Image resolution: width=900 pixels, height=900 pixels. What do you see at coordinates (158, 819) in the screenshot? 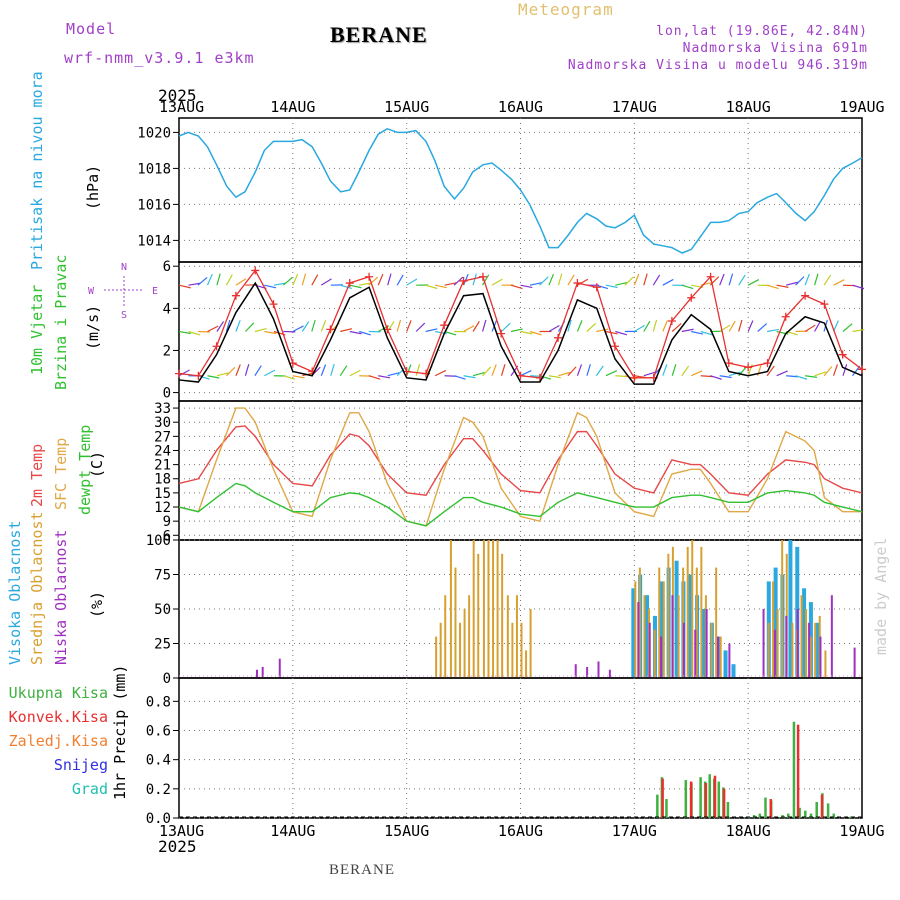
I see `y-tick-label: 0.0` at bounding box center [158, 819].